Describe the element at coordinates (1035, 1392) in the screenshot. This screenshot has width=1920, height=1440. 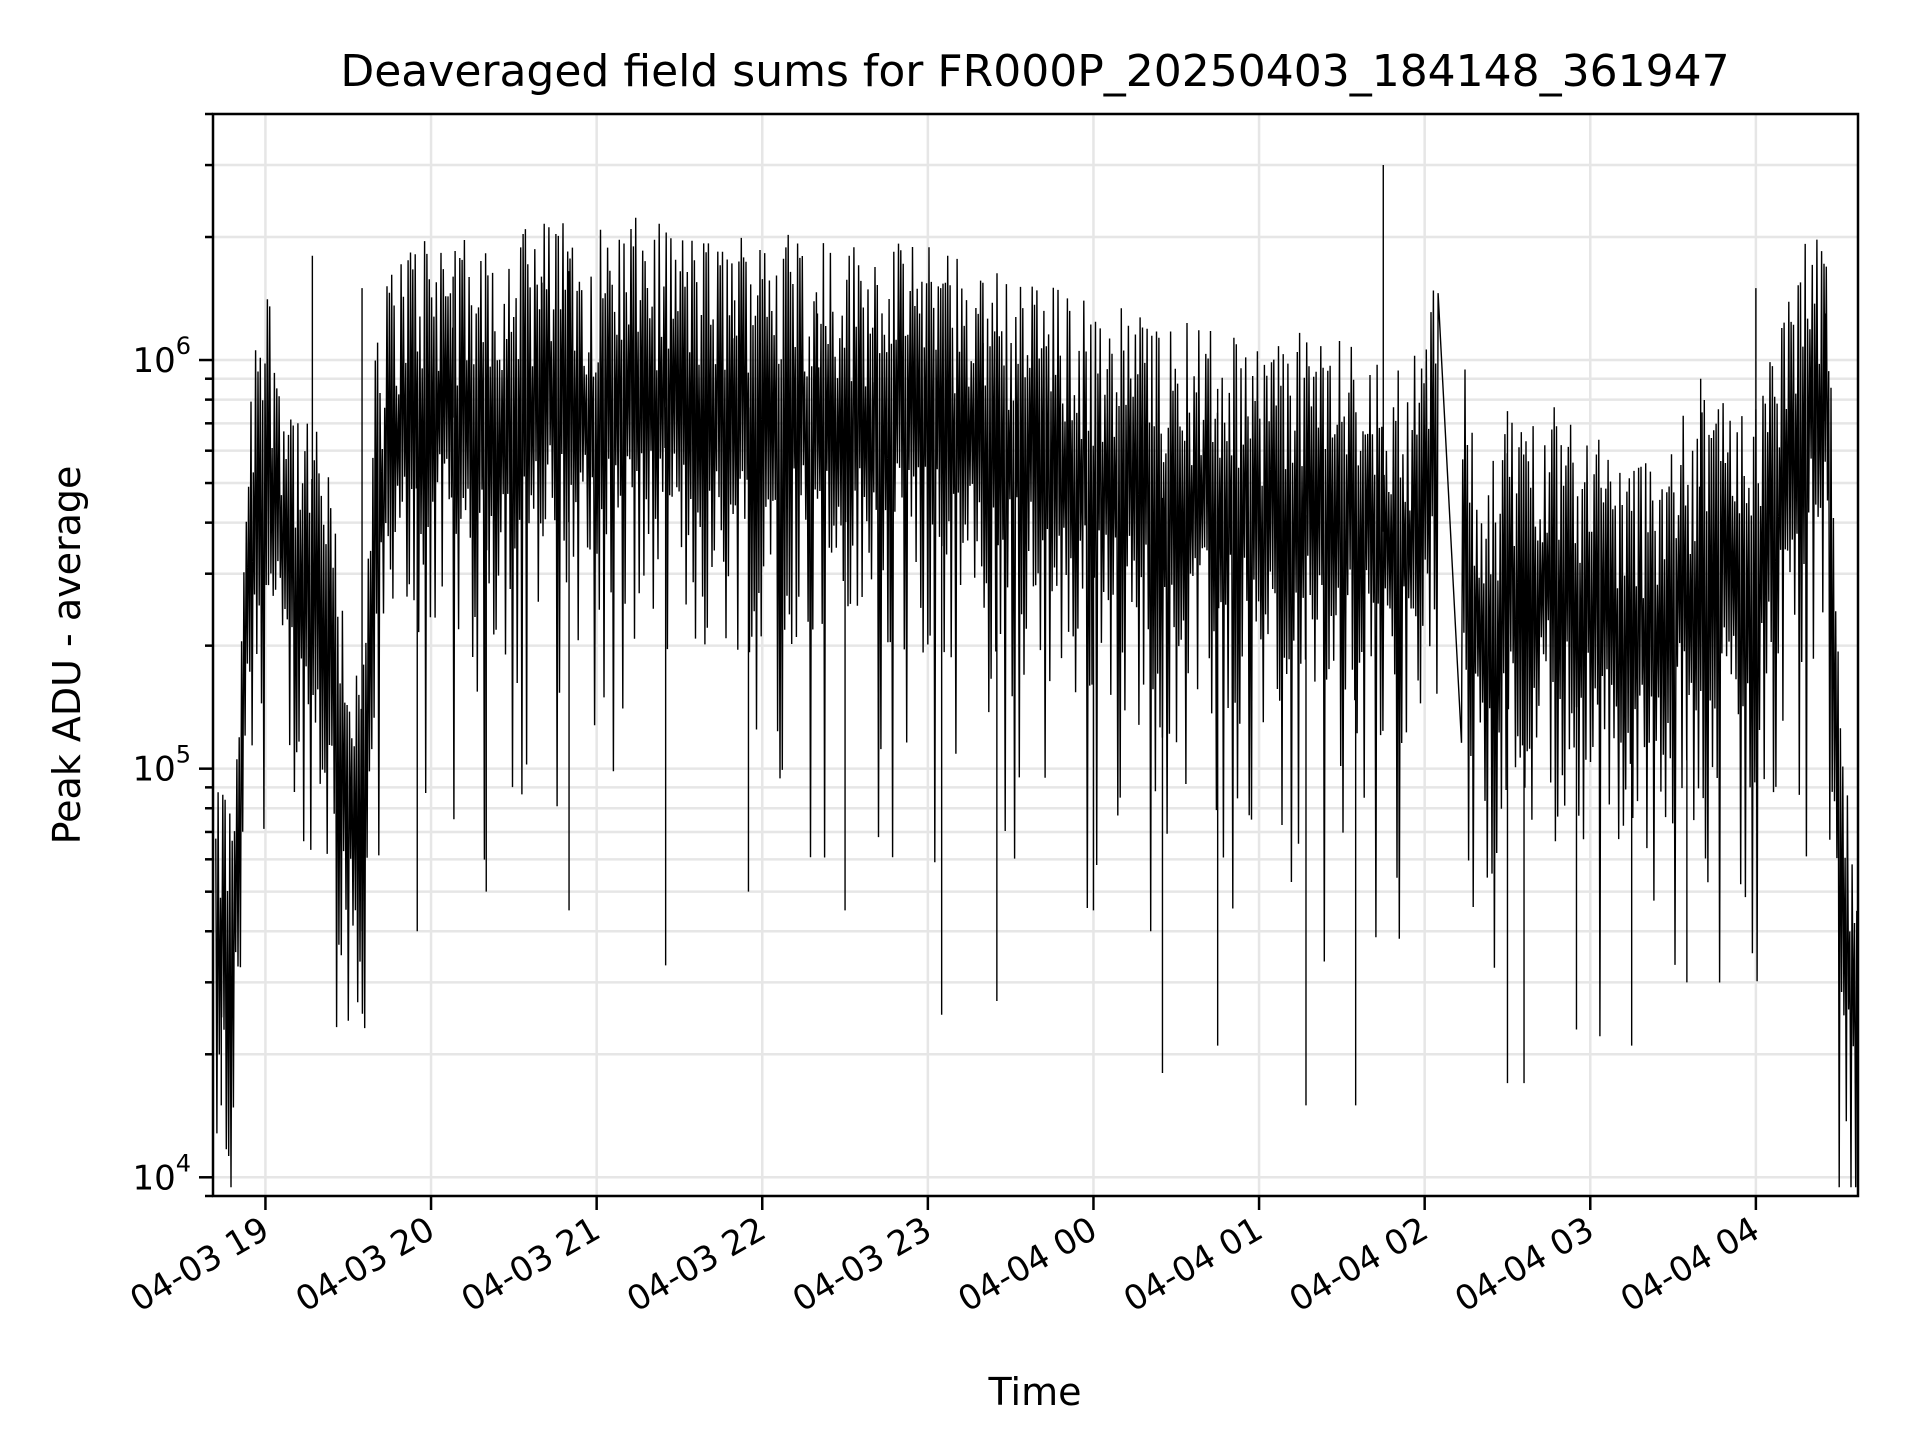
I see `x-axis-label: Time` at that location.